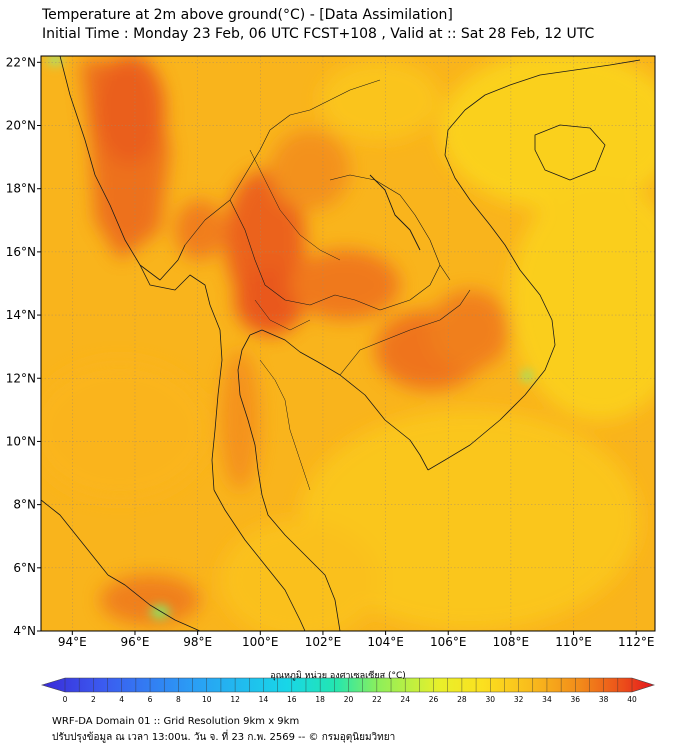  I want to click on colorbar-labels: 0 2 4 6 8 10 12 14 16 18 20 22 24 26 28 30 32 34 36 38 40, so click(350, 699).